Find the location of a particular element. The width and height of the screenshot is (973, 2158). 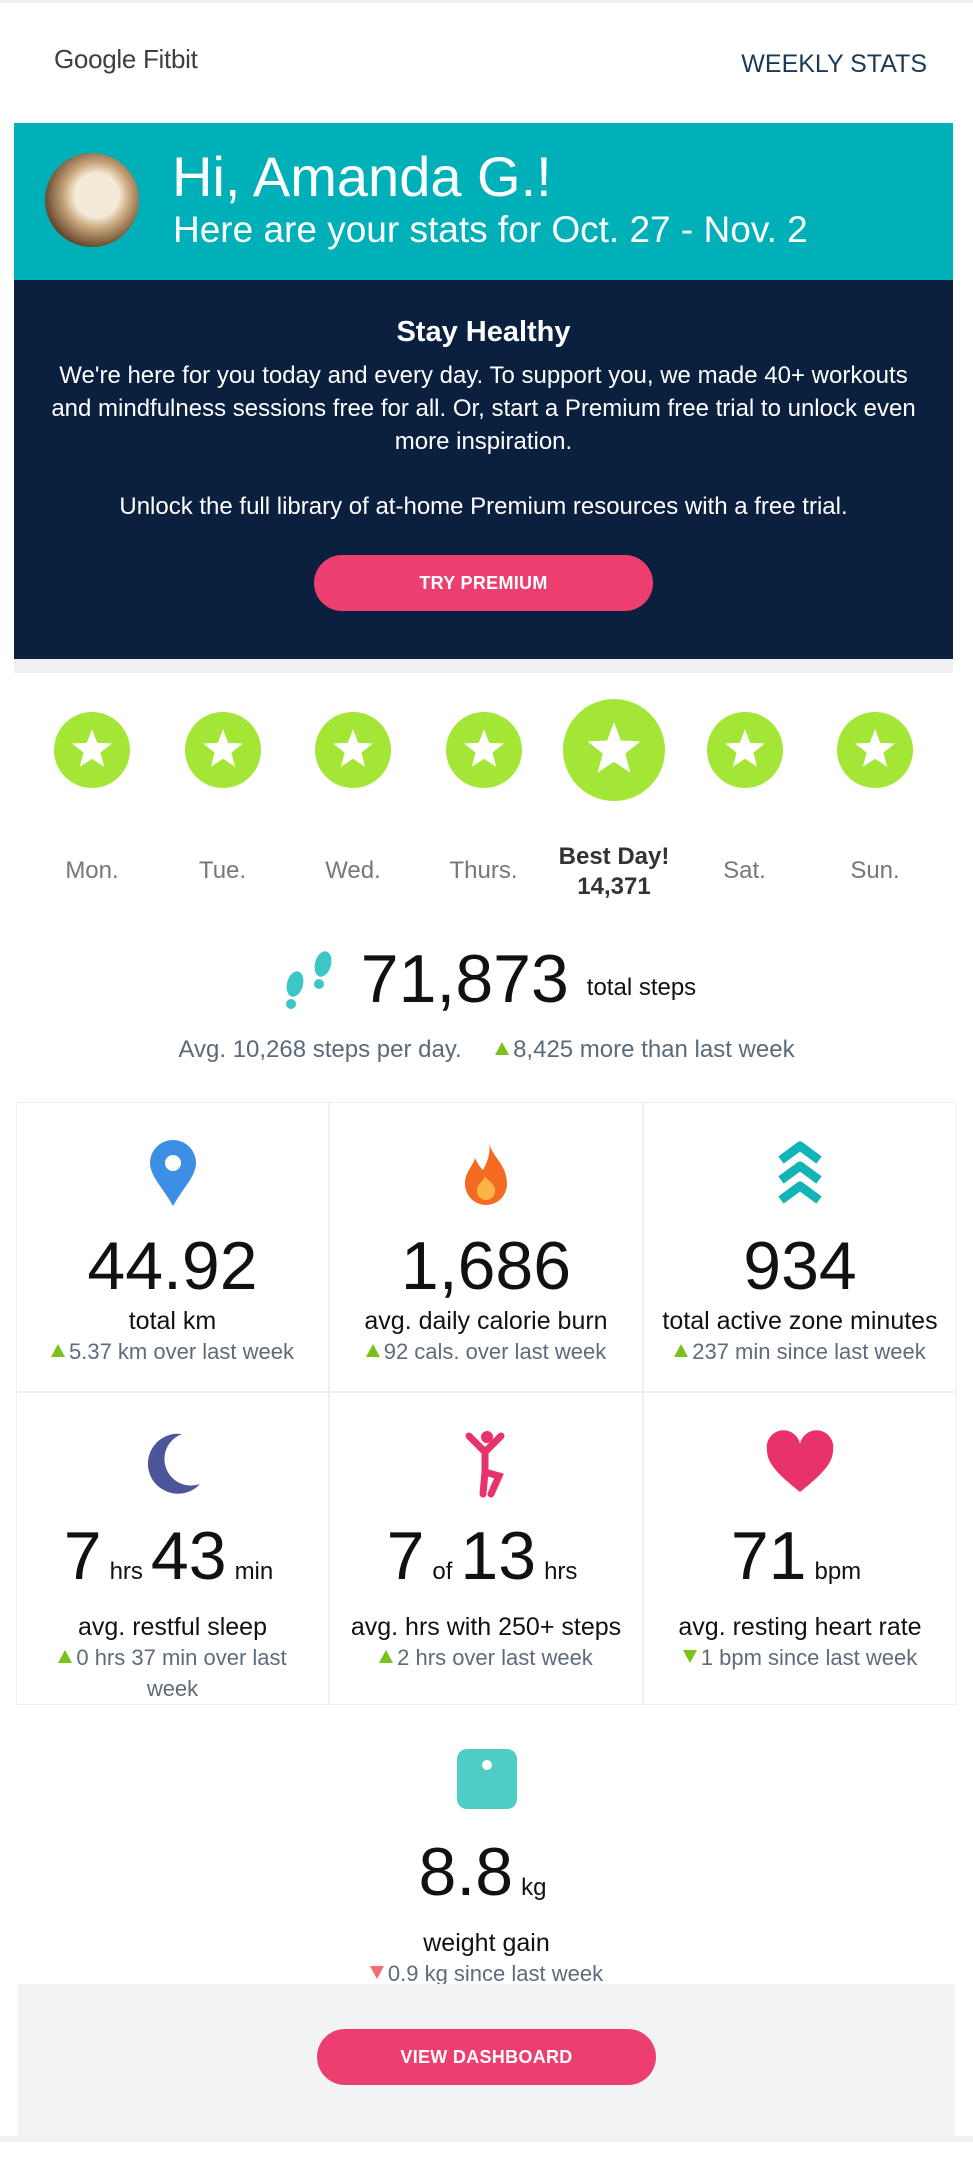

value-number: 13 is located at coordinates (498, 1556).